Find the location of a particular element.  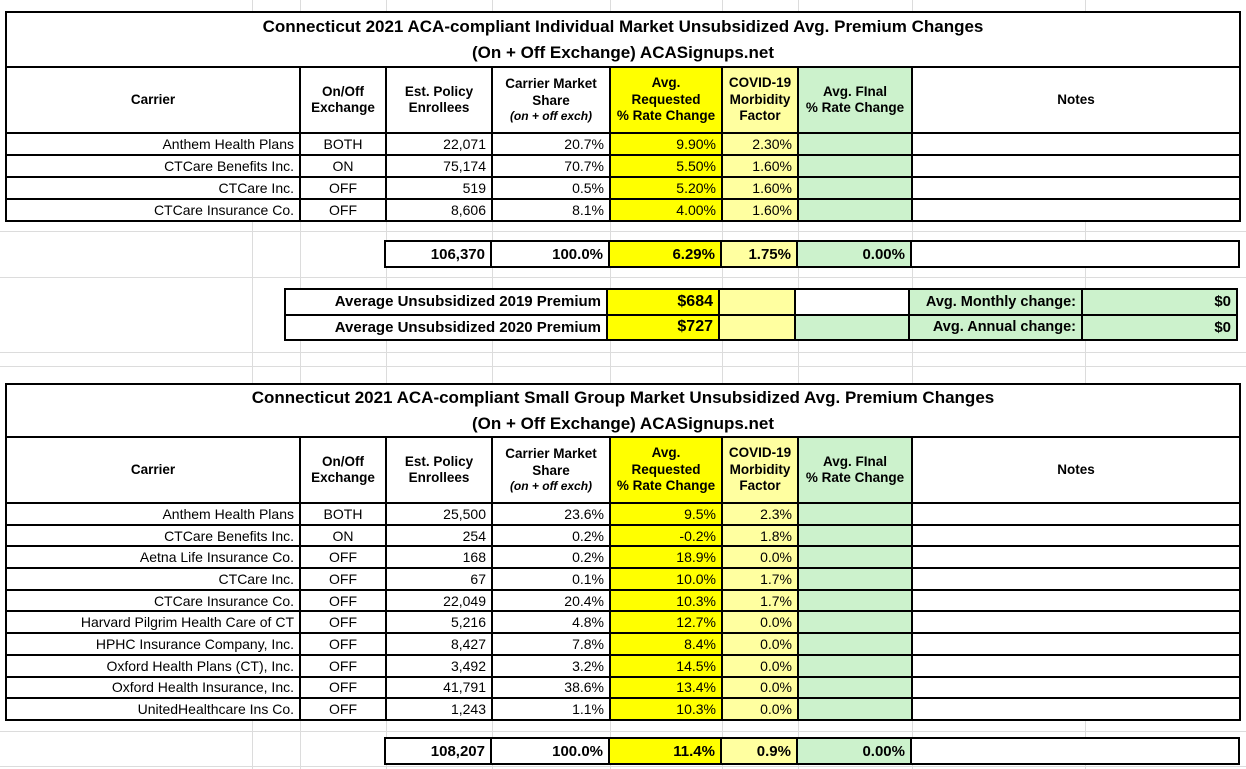

covid-blank-cell is located at coordinates (757, 327).